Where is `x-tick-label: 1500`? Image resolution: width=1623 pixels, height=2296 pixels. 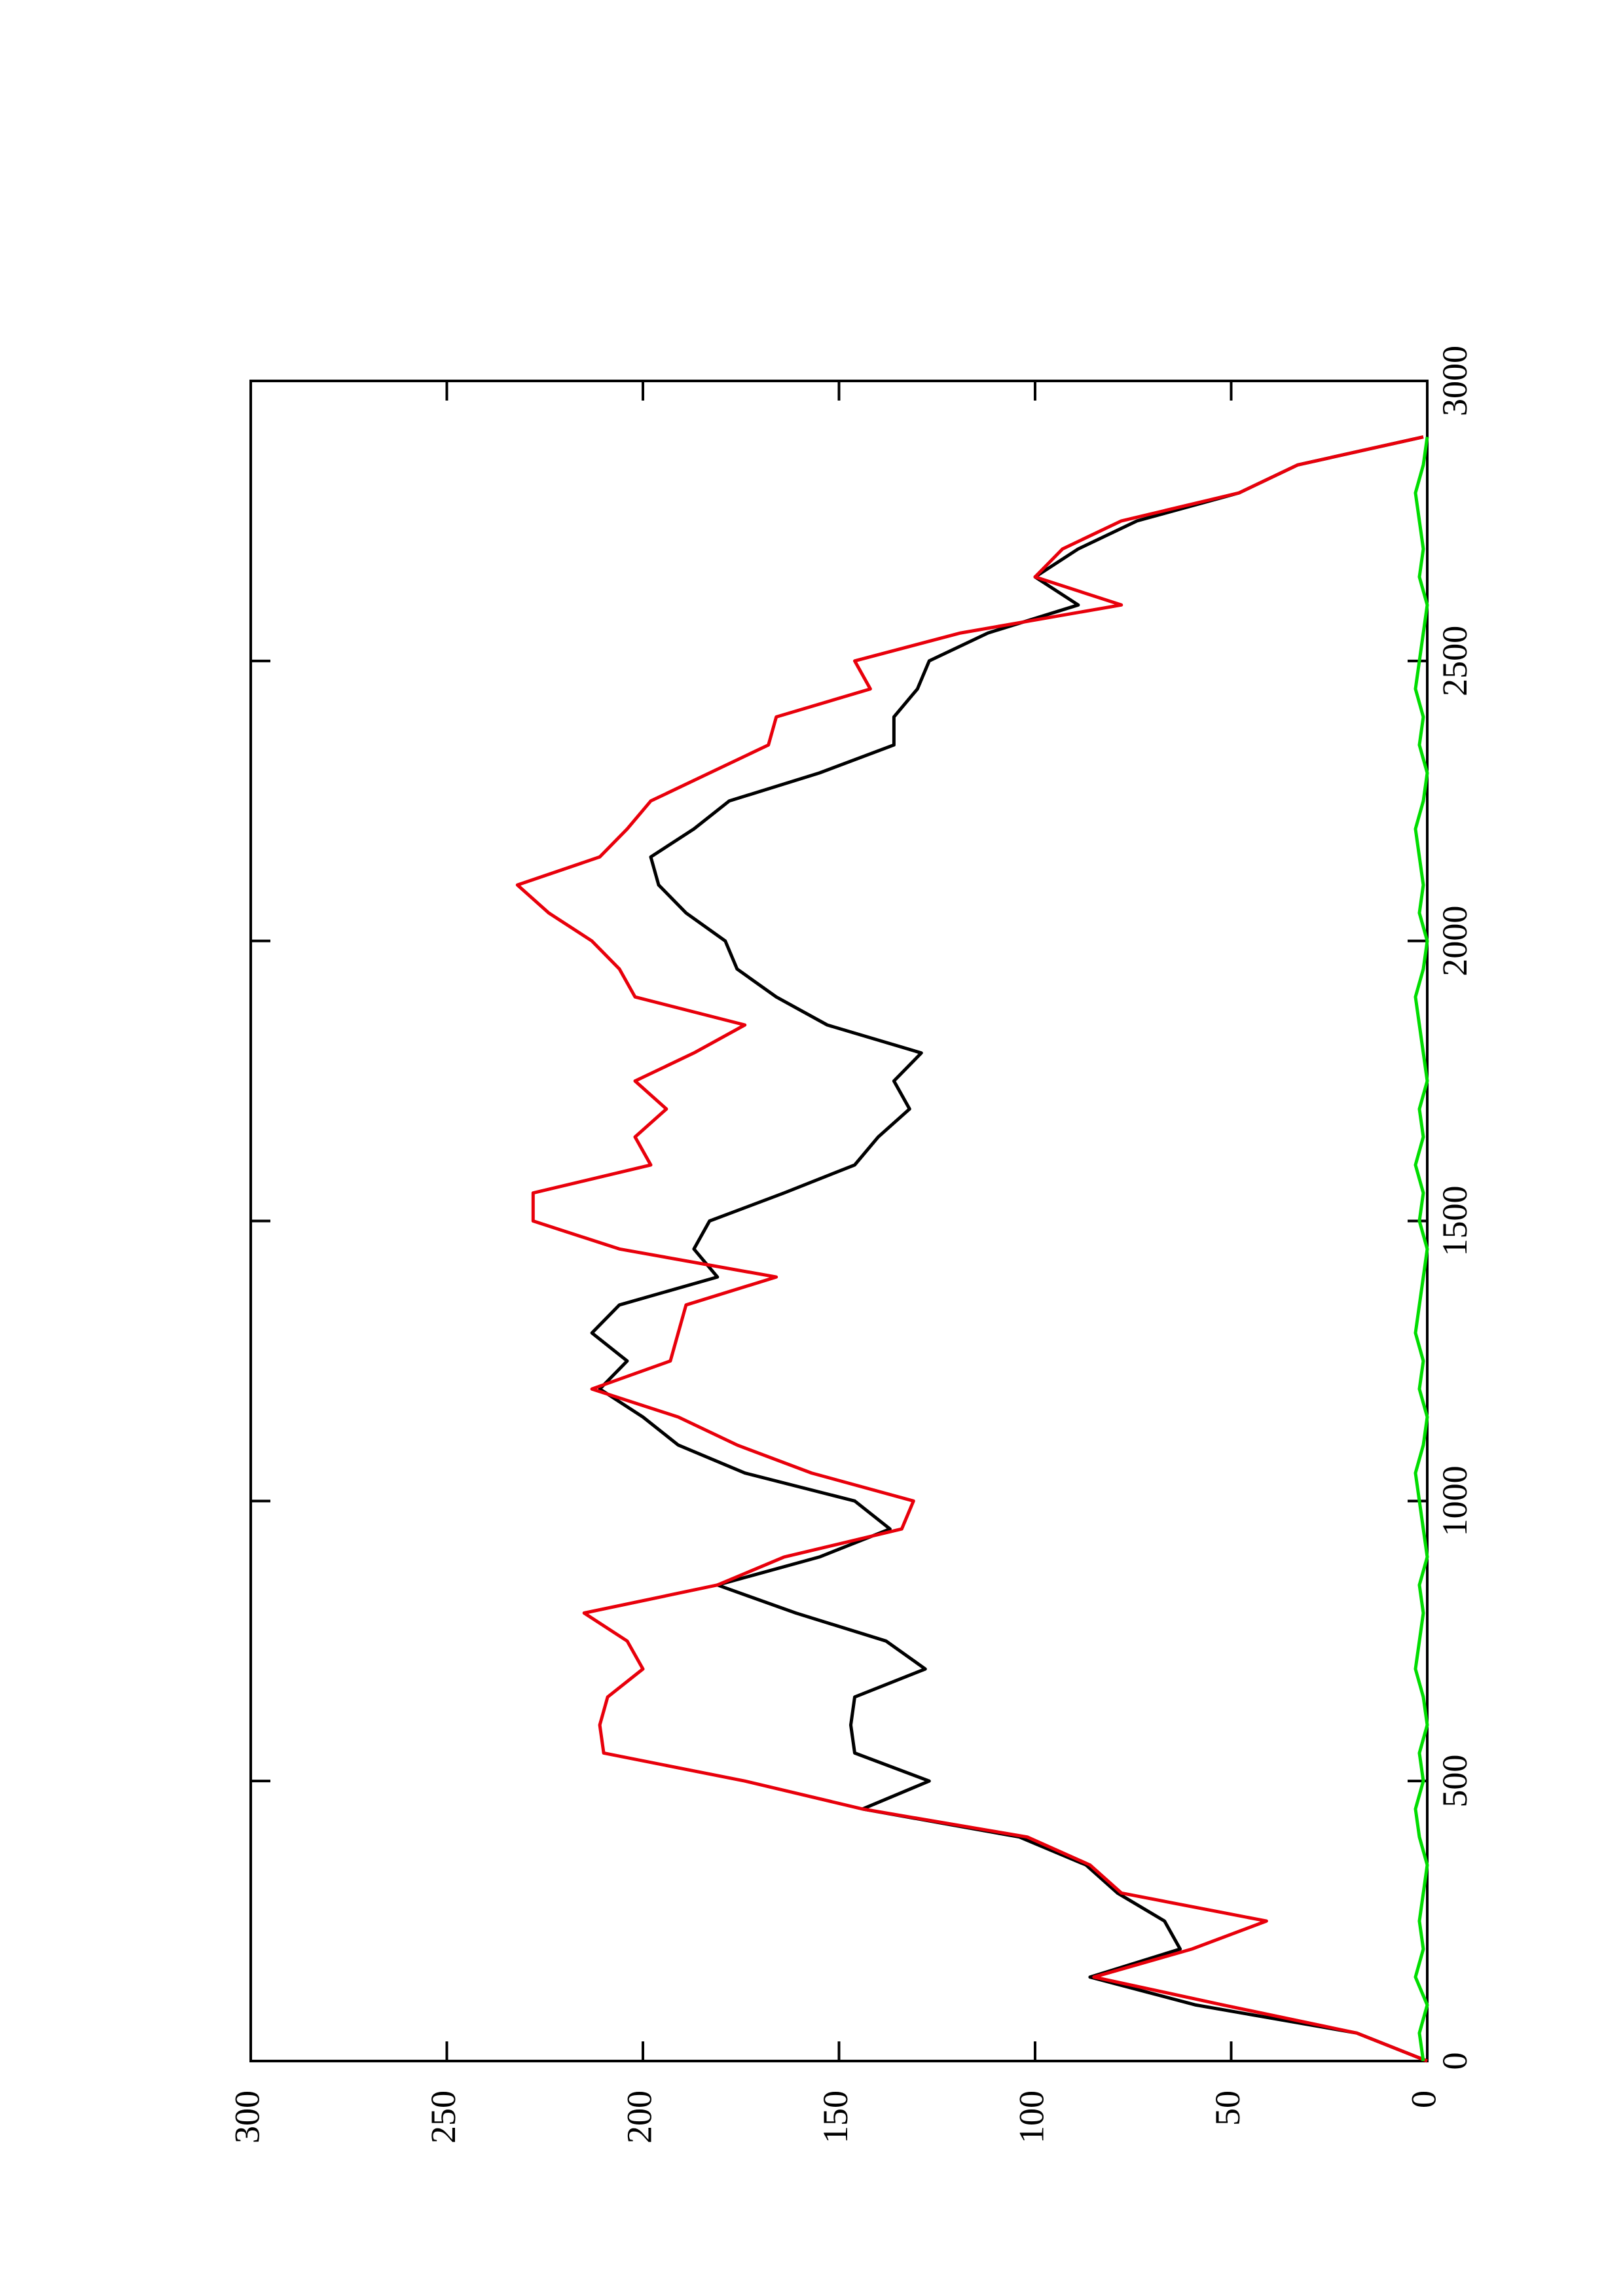
x-tick-label: 1500 is located at coordinates (1454, 1221).